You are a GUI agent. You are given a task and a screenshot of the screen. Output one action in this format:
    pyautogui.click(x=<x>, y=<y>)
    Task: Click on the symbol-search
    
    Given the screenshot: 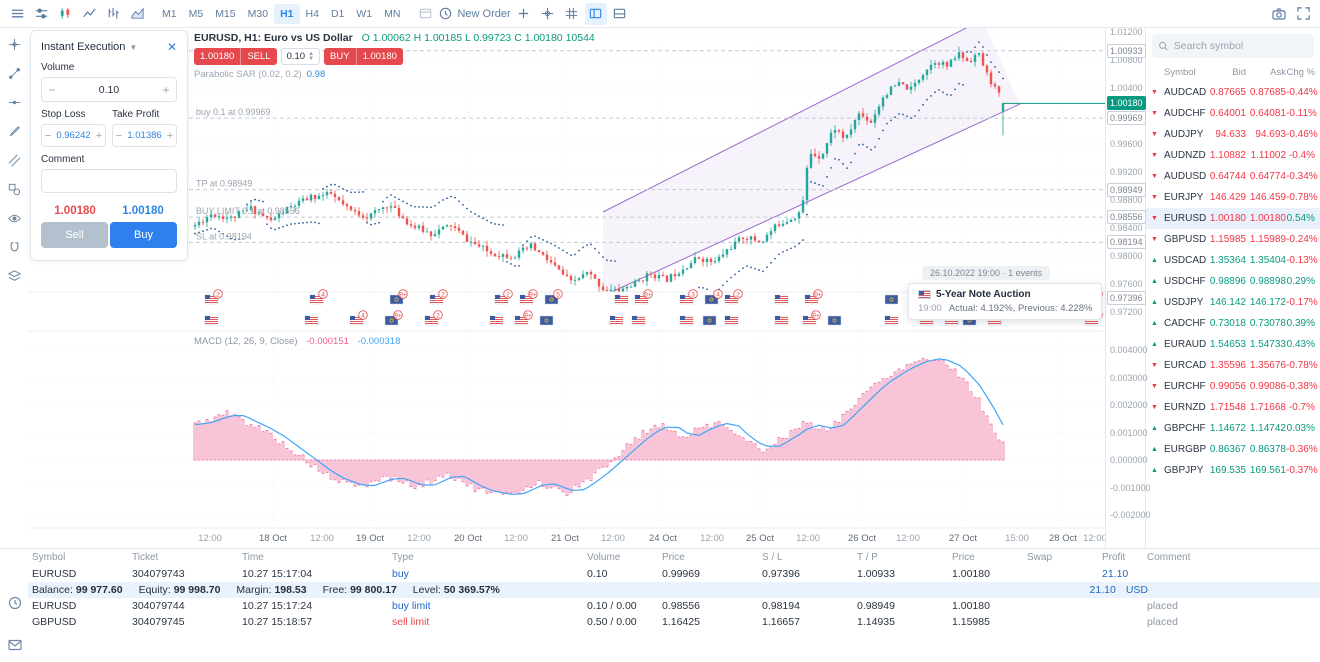 What is the action you would take?
    pyautogui.click(x=1233, y=46)
    